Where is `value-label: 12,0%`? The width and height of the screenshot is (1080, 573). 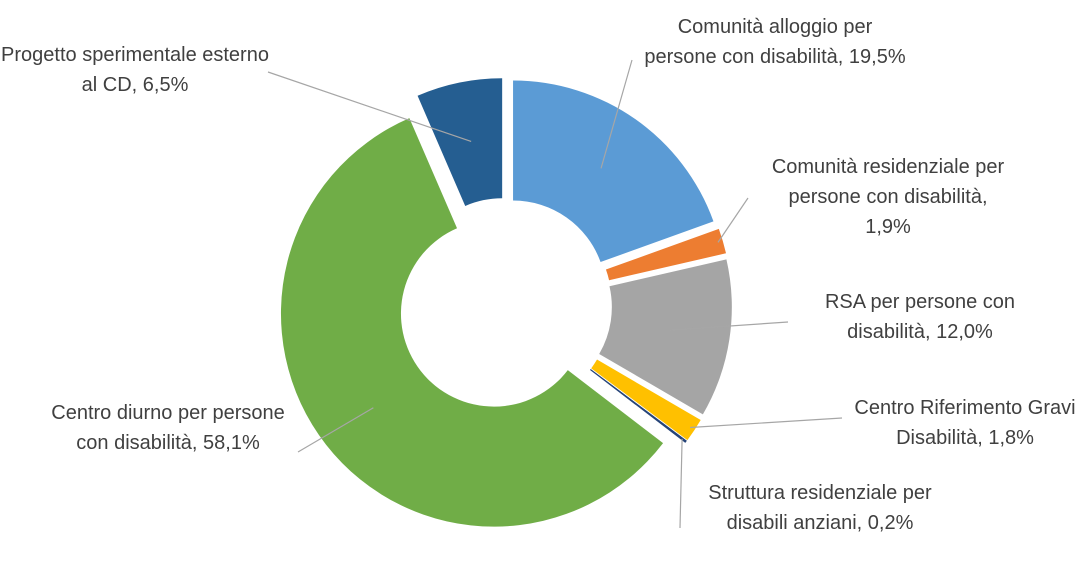 value-label: 12,0% is located at coordinates (964, 332).